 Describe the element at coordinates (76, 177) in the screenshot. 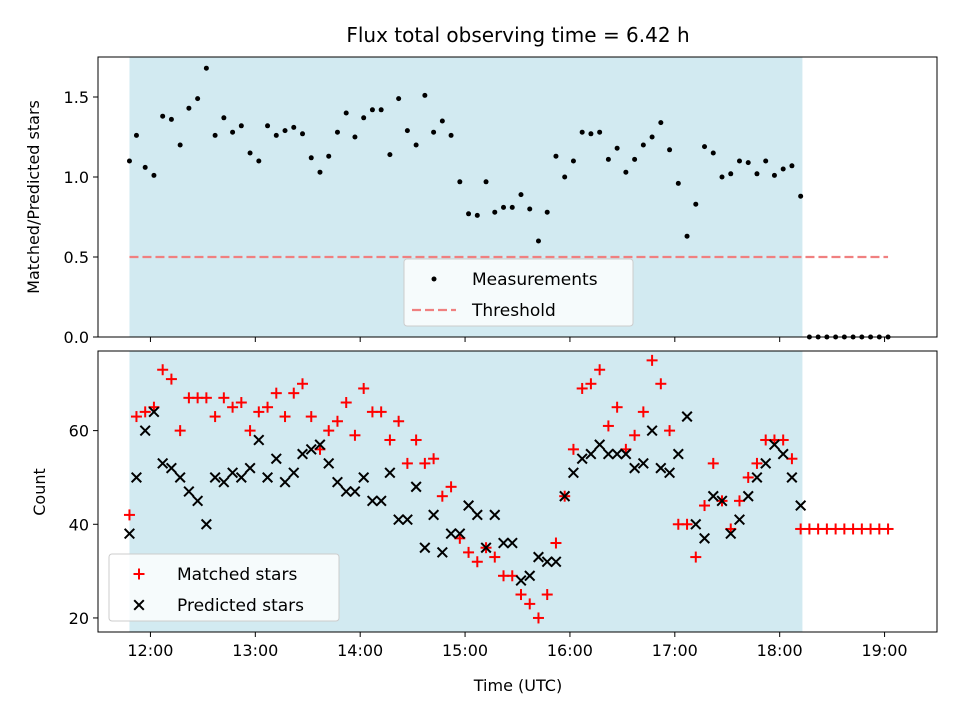

I see `top-y-tick-label: 1.0` at that location.